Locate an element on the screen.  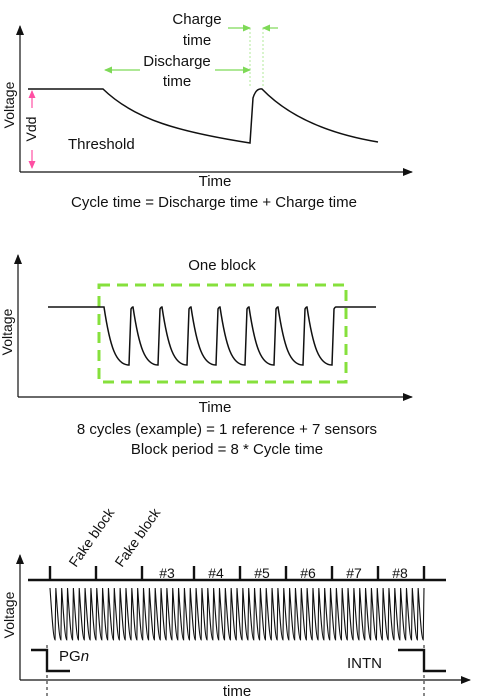
discharge-time-label-line1: Discharge is located at coordinates (177, 61).